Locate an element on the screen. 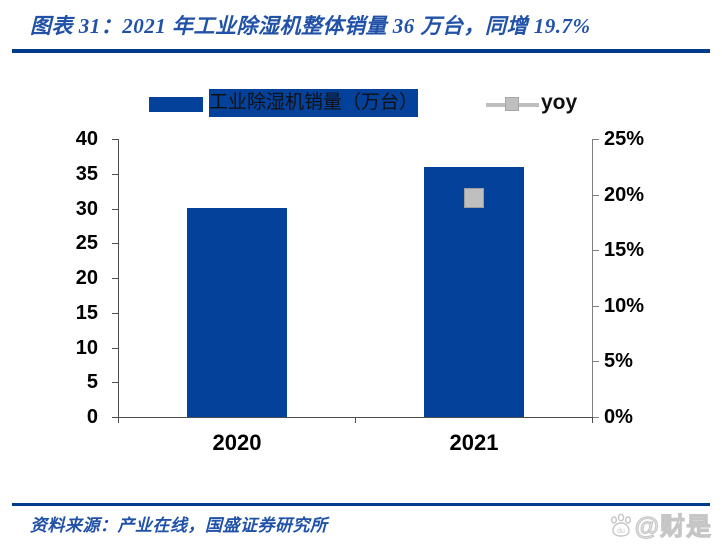  right-axis-tick-label: 5% is located at coordinates (618, 361).